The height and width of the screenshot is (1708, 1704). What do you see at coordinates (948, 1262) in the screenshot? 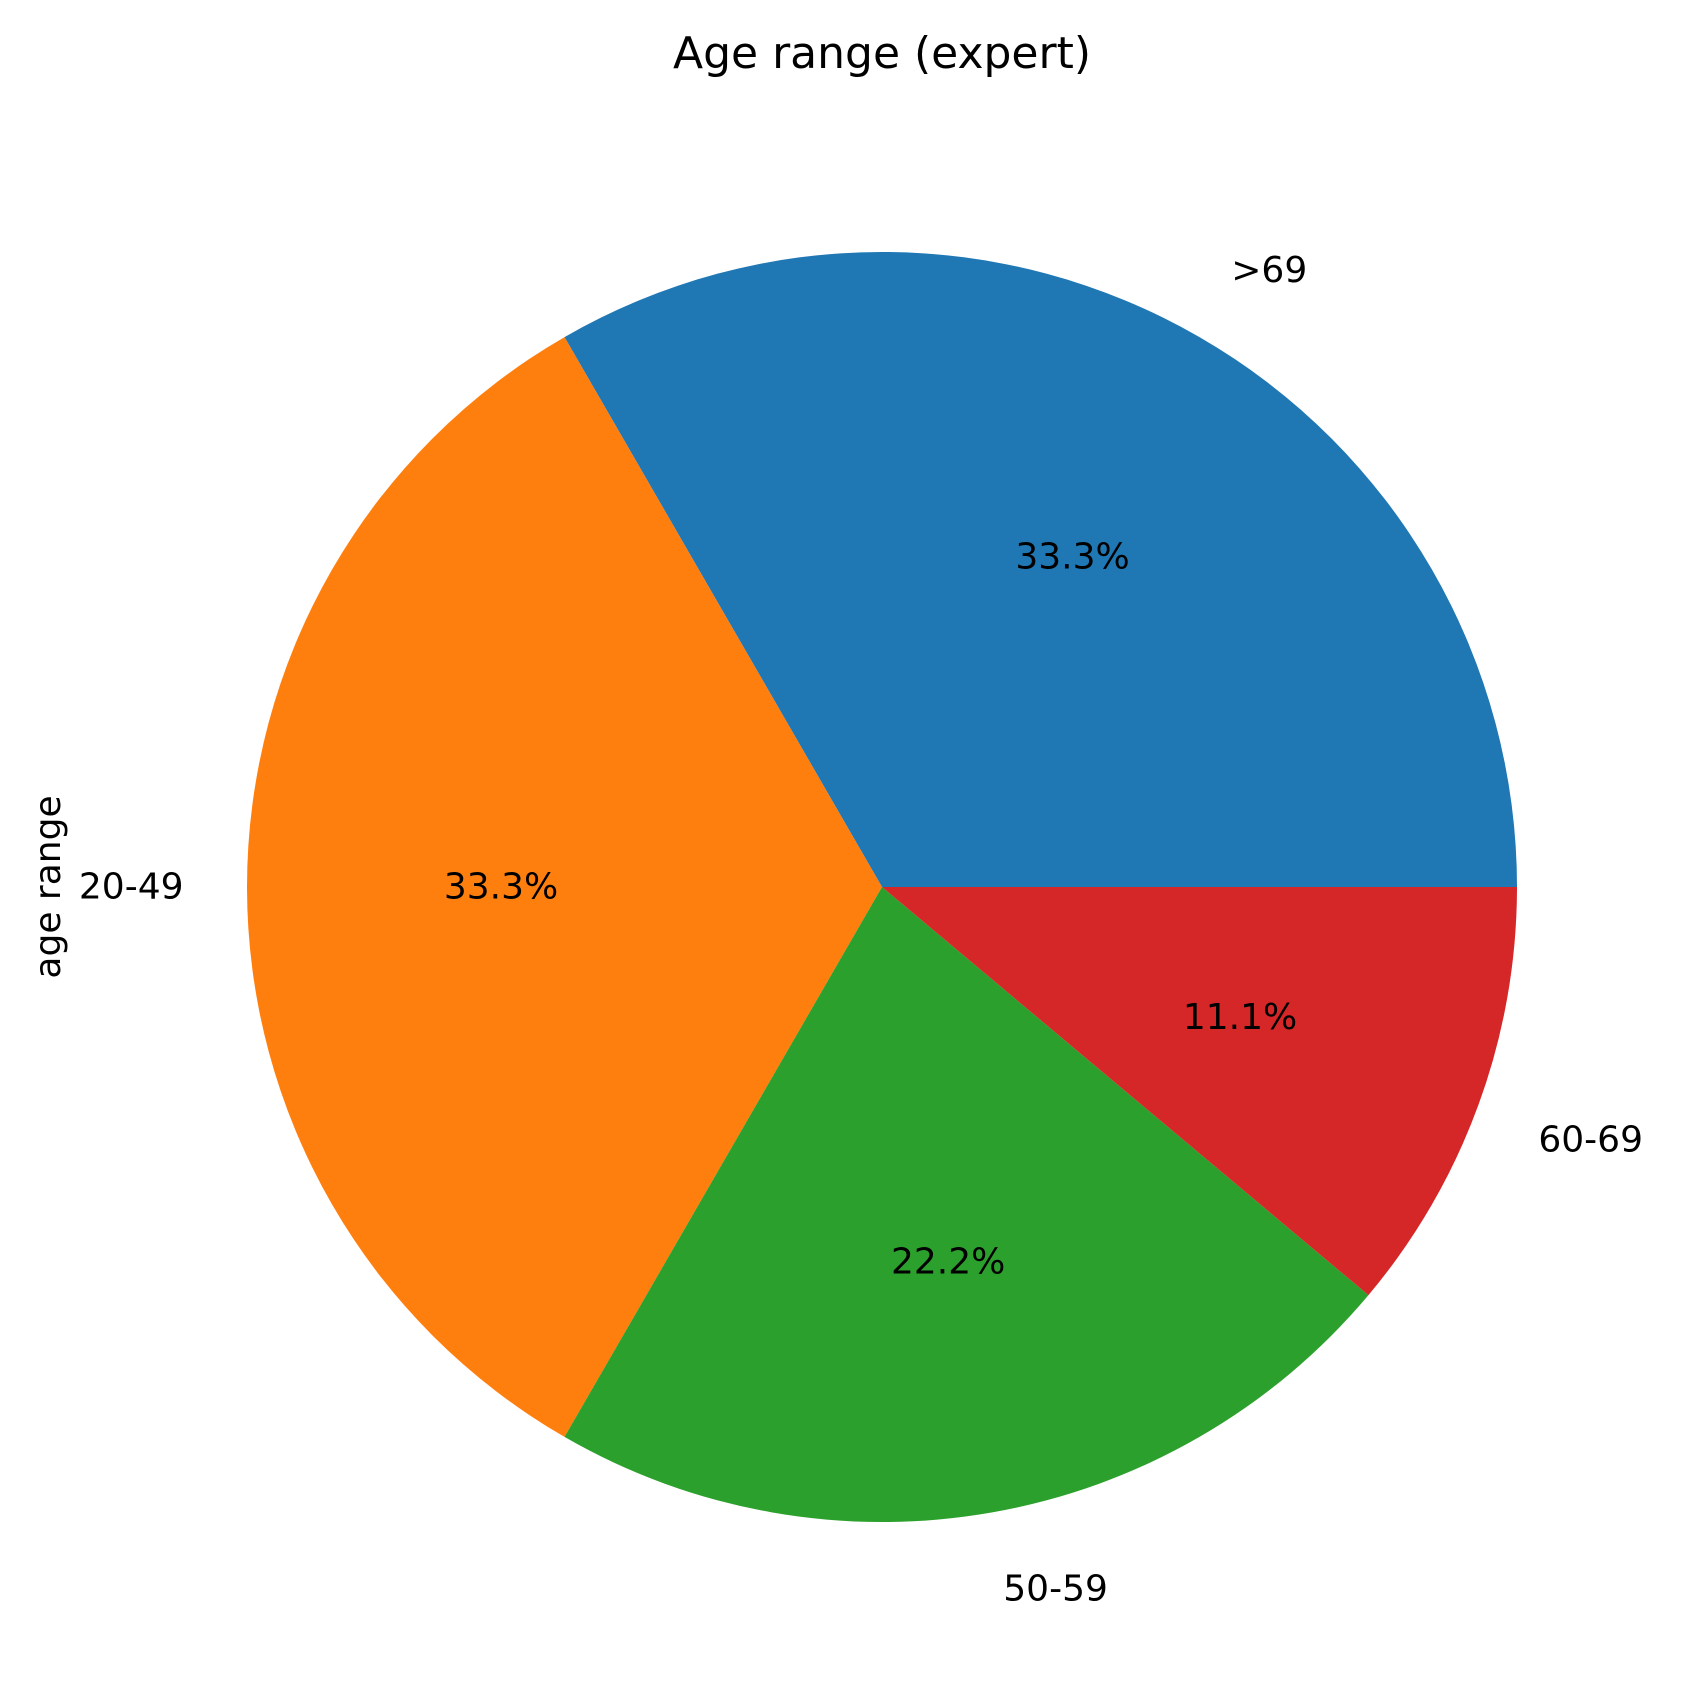
I see `pie-pct-label: 22.2%` at bounding box center [948, 1262].